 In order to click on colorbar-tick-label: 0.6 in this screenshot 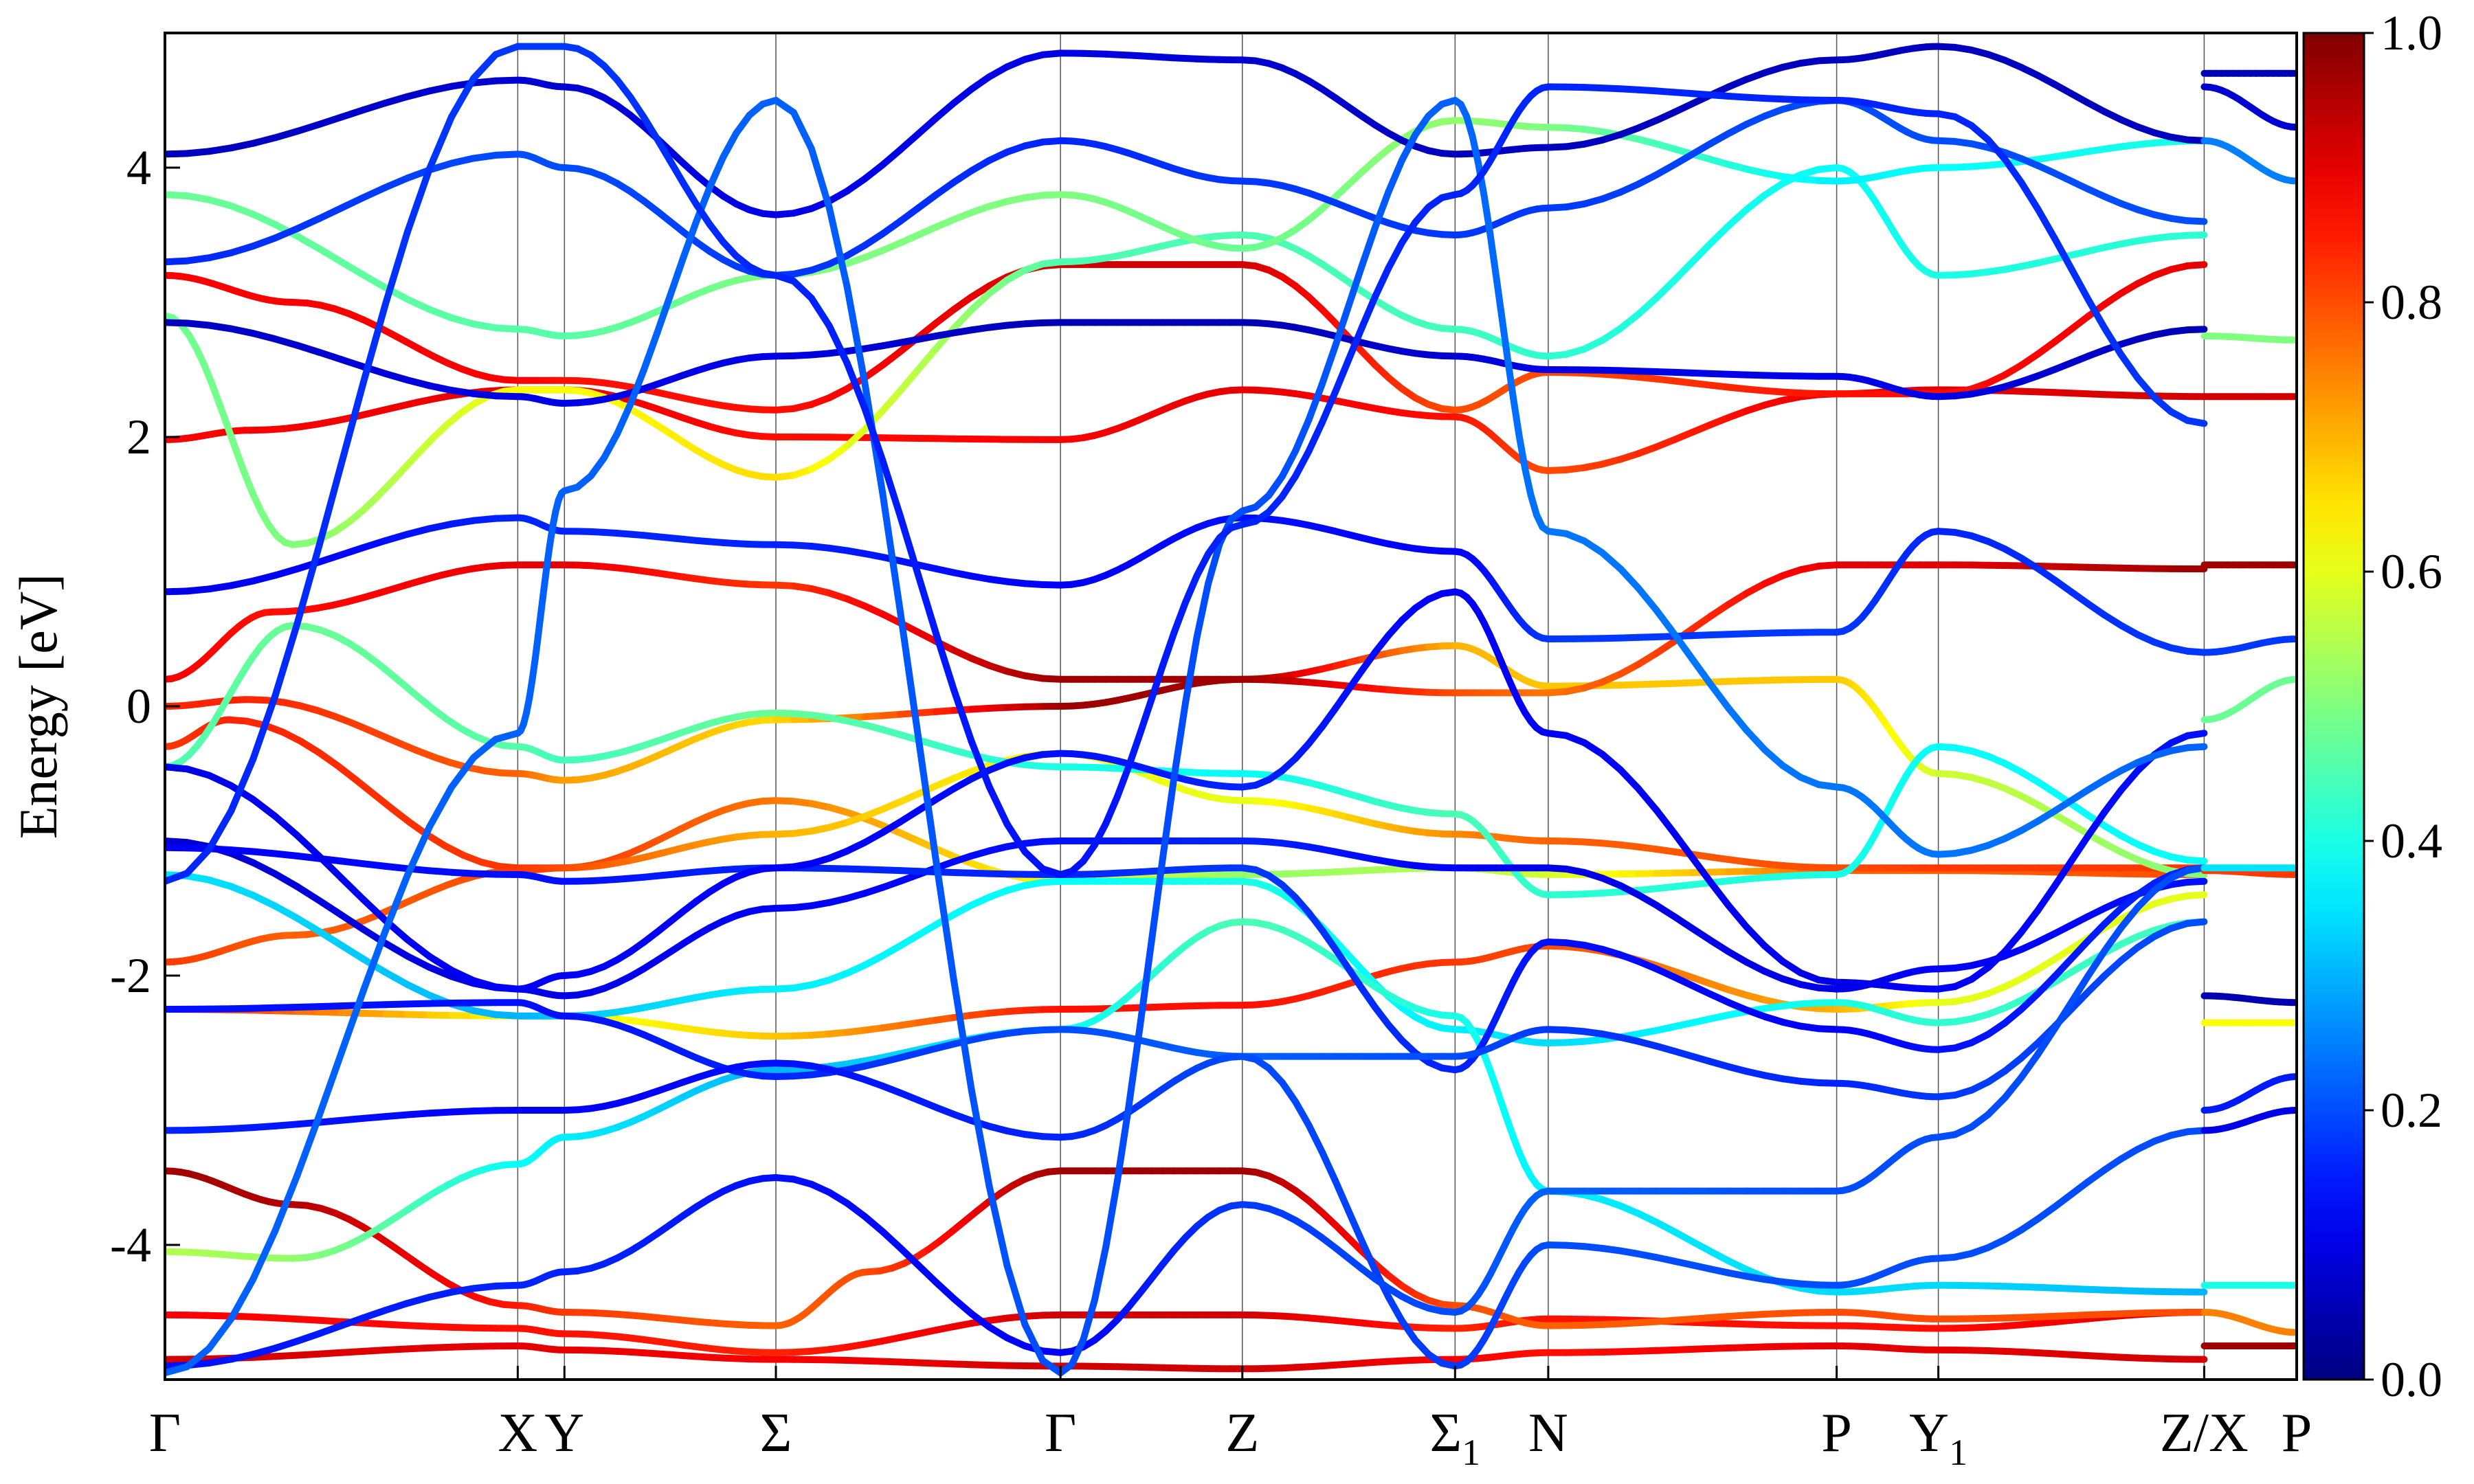, I will do `click(2411, 571)`.